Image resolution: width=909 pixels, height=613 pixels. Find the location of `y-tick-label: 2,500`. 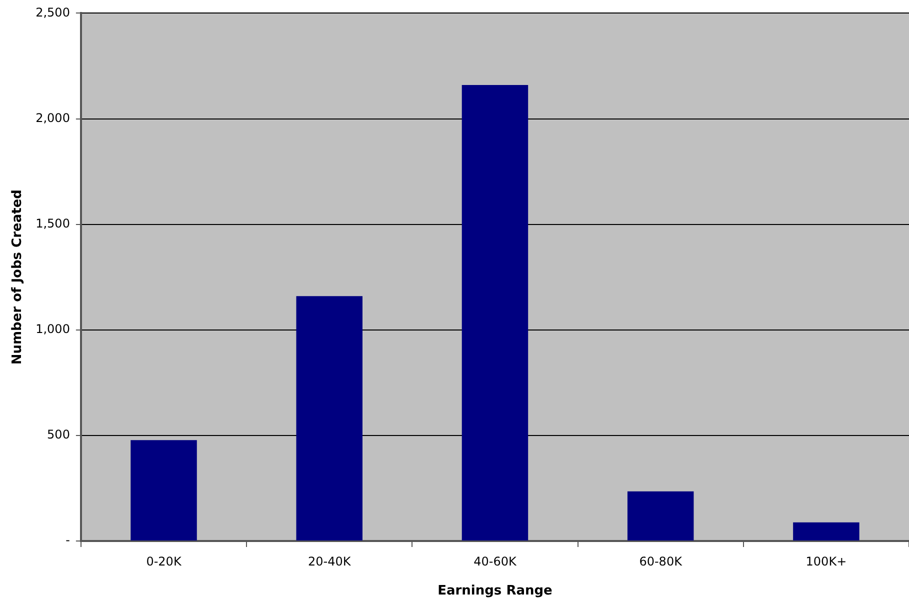

y-tick-label: 2,500 is located at coordinates (53, 12).